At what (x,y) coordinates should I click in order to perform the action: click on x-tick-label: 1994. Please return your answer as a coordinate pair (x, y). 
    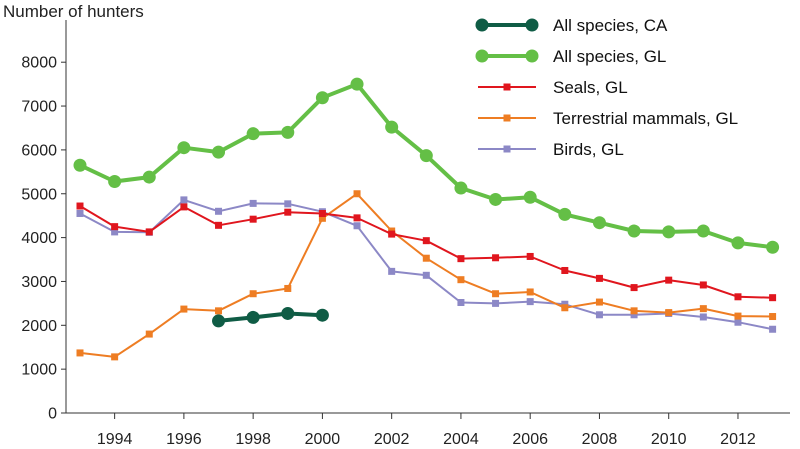
    Looking at the image, I should click on (115, 439).